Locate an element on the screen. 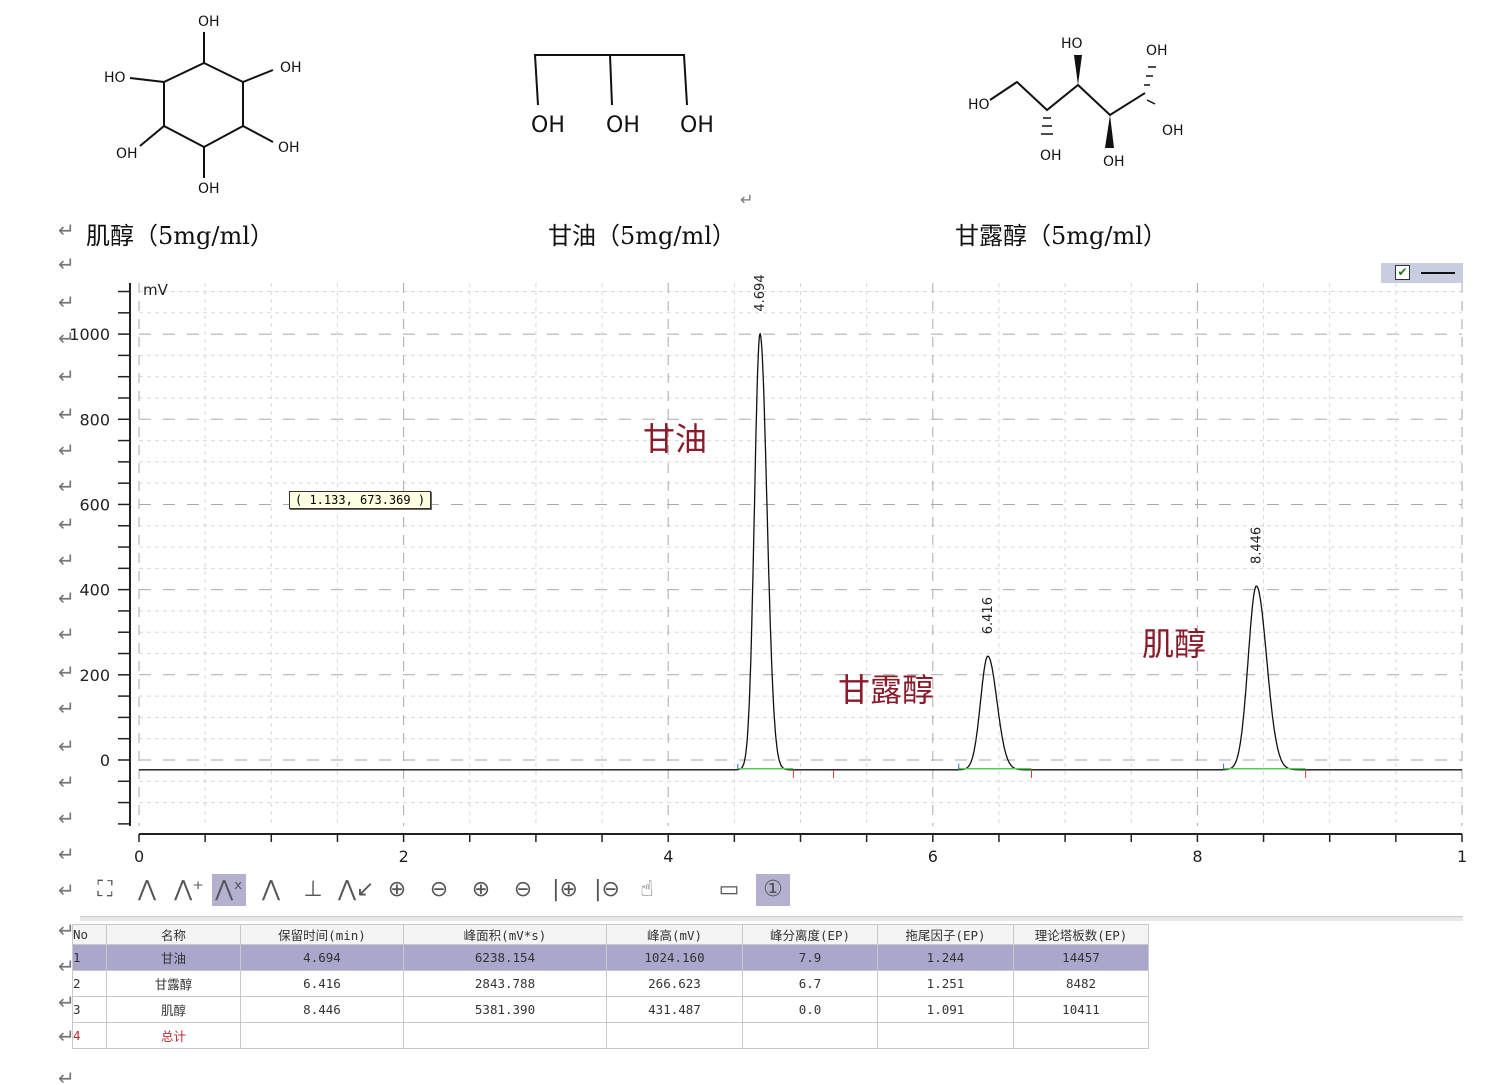 Image resolution: width=1511 pixels, height=1085 pixels. table-cell: 1 is located at coordinates (89, 957).